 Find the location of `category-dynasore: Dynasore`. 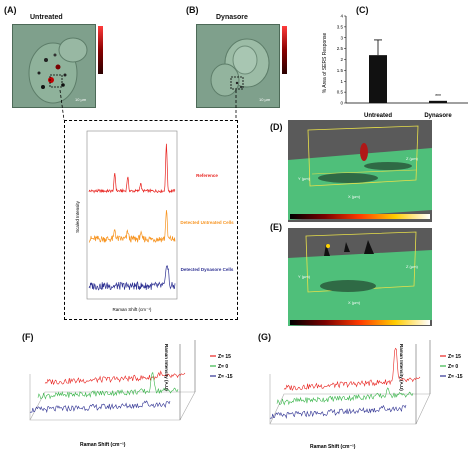

category-dynasore: Dynasore is located at coordinates (438, 116).